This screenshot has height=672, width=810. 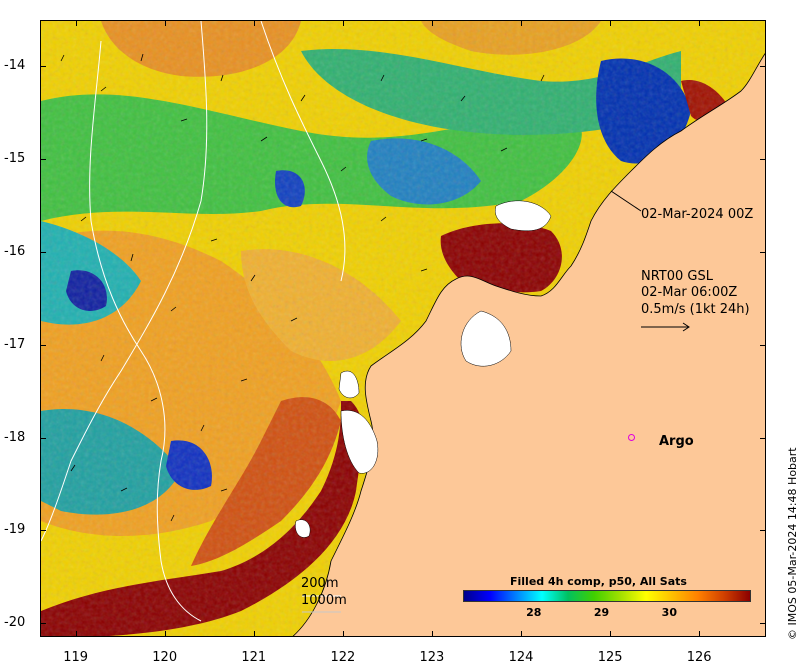 What do you see at coordinates (699, 657) in the screenshot?
I see `lon-tick-label: 126` at bounding box center [699, 657].